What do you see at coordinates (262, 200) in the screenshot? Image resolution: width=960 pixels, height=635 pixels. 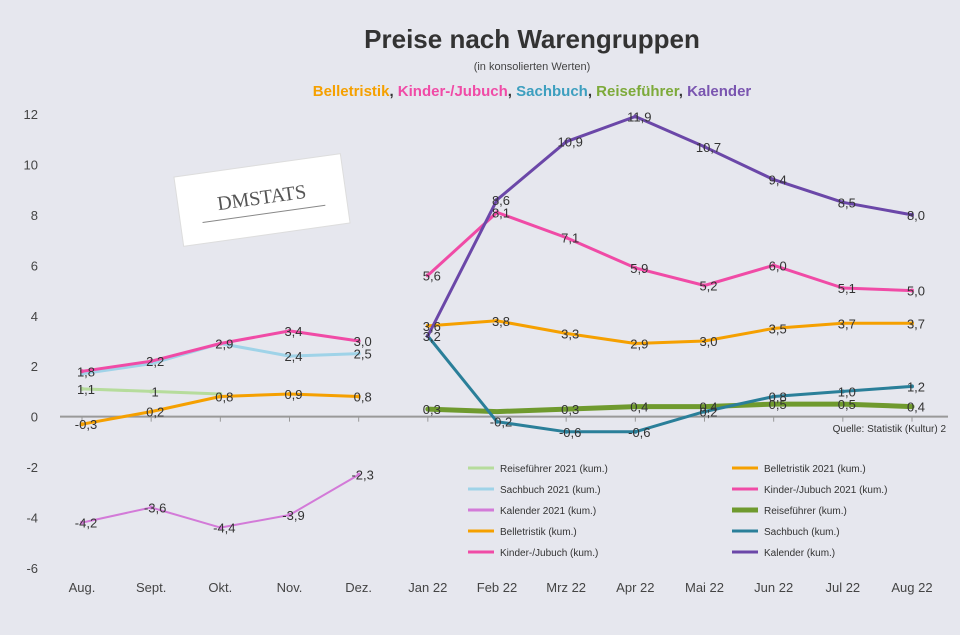 I see `logo-card: DMSTATS` at bounding box center [262, 200].